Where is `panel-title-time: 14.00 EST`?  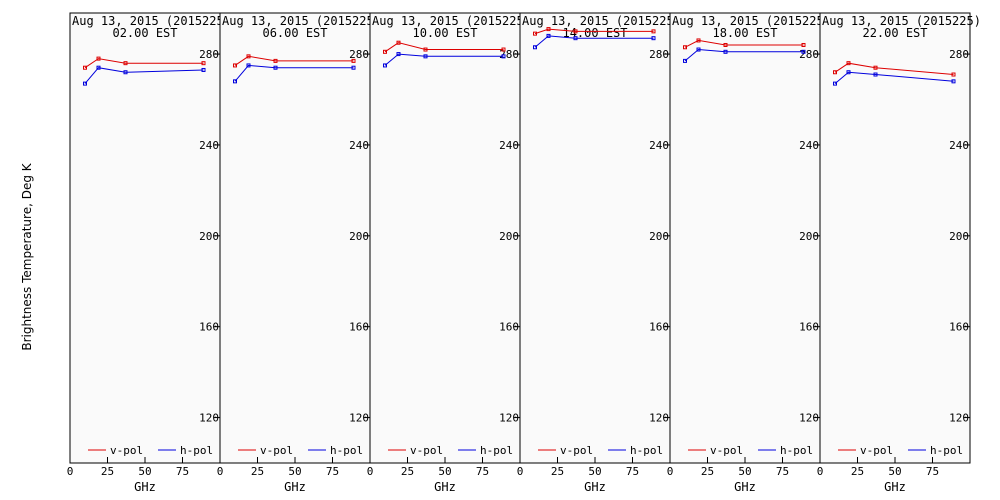 panel-title-time: 14.00 EST is located at coordinates (594, 33).